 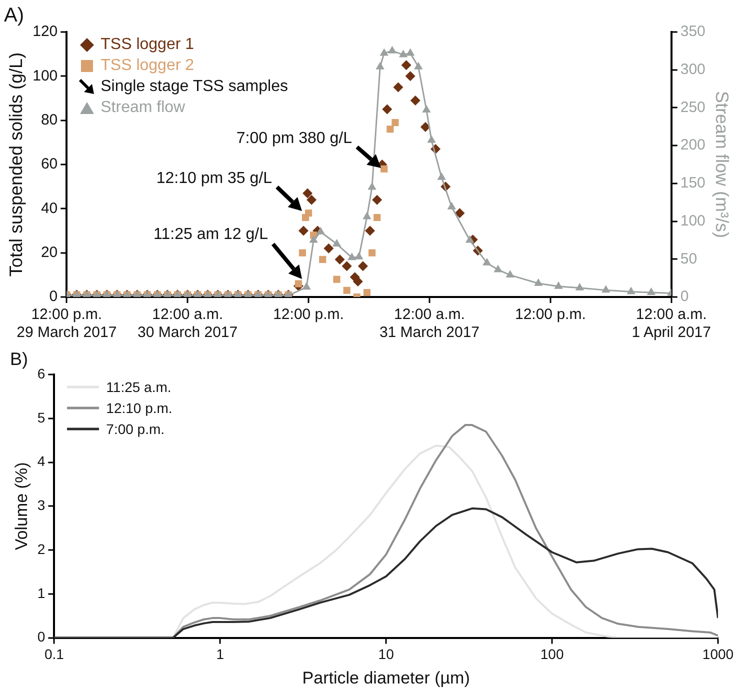 I want to click on y2-tick-label: 100, so click(x=693, y=221).